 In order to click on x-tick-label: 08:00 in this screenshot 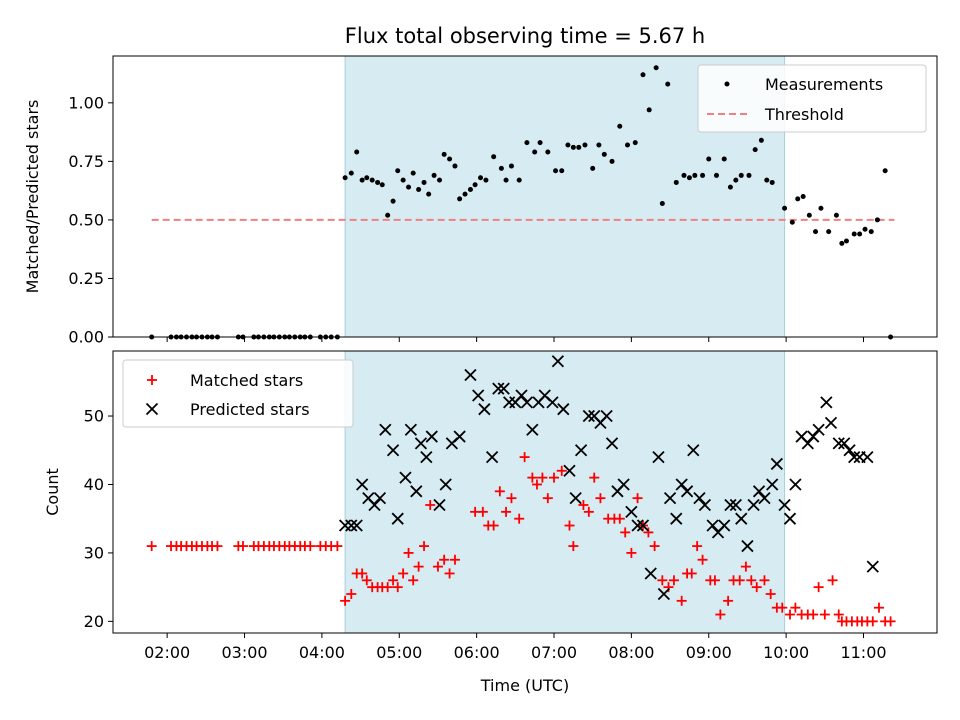, I will do `click(631, 652)`.